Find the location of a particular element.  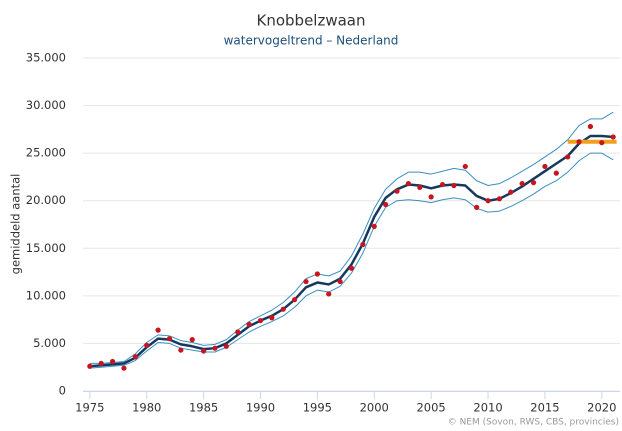

credit: © NEM (Sovon, RWS, CBS, provincies) is located at coordinates (533, 423).